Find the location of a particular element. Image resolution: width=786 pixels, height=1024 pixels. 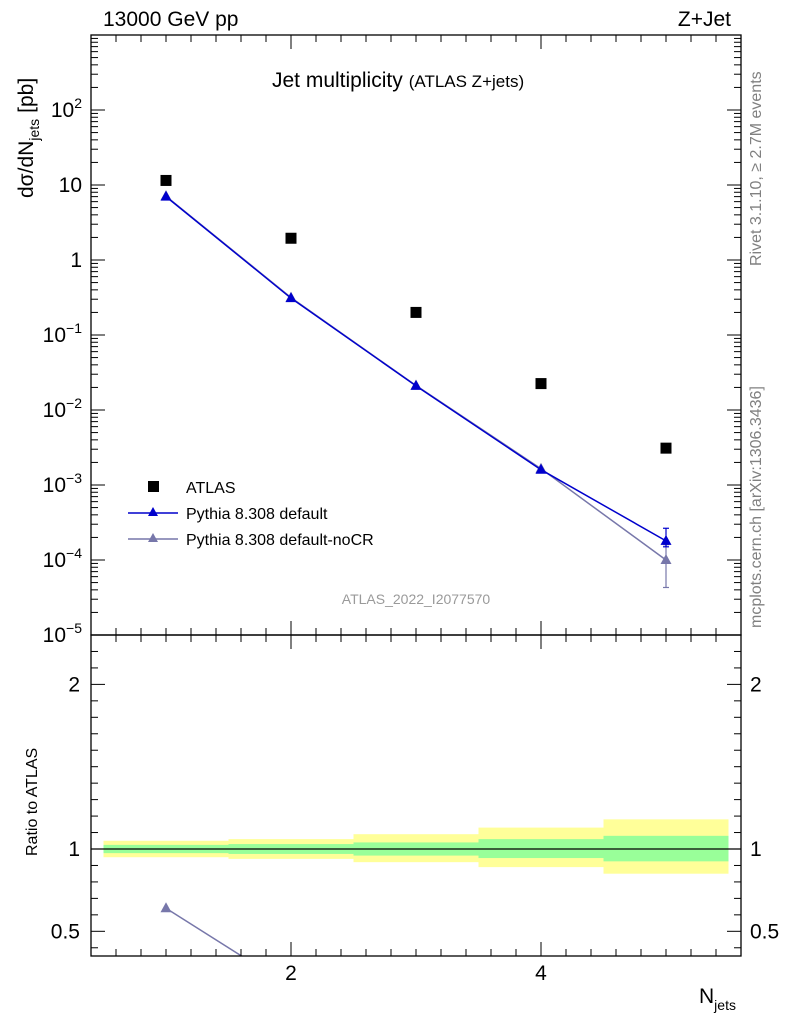

y-axis-label-unit: [pb] is located at coordinates (26, 95).